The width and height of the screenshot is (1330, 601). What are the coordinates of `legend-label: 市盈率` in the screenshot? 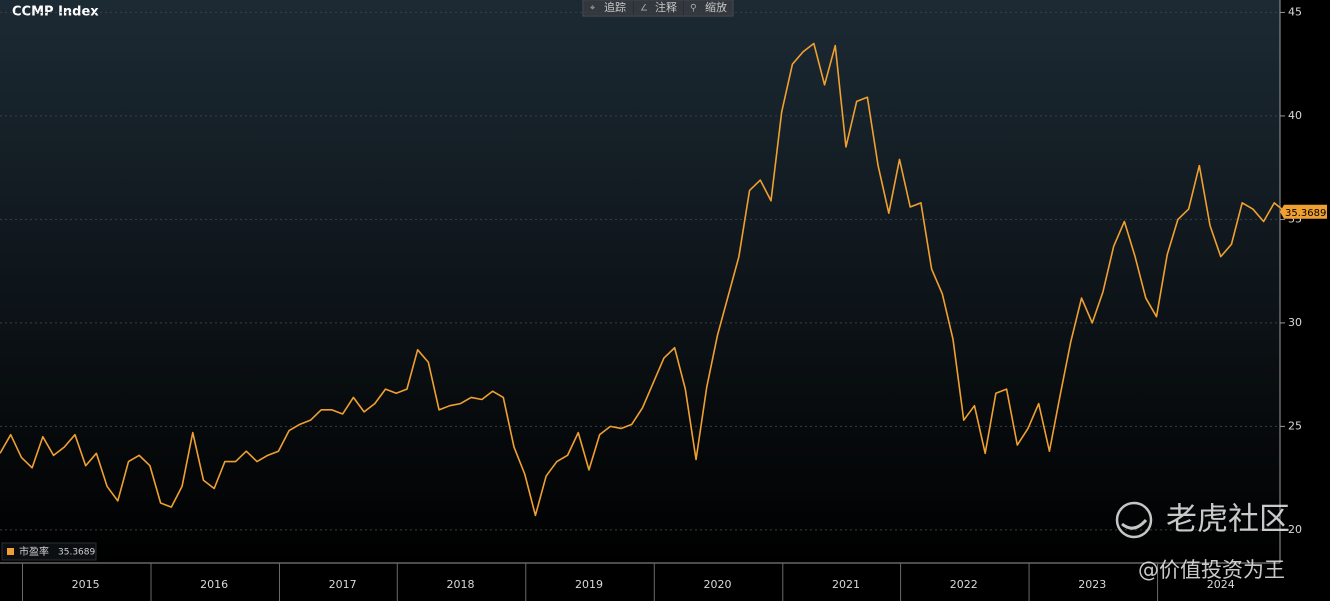 It's located at (34, 551).